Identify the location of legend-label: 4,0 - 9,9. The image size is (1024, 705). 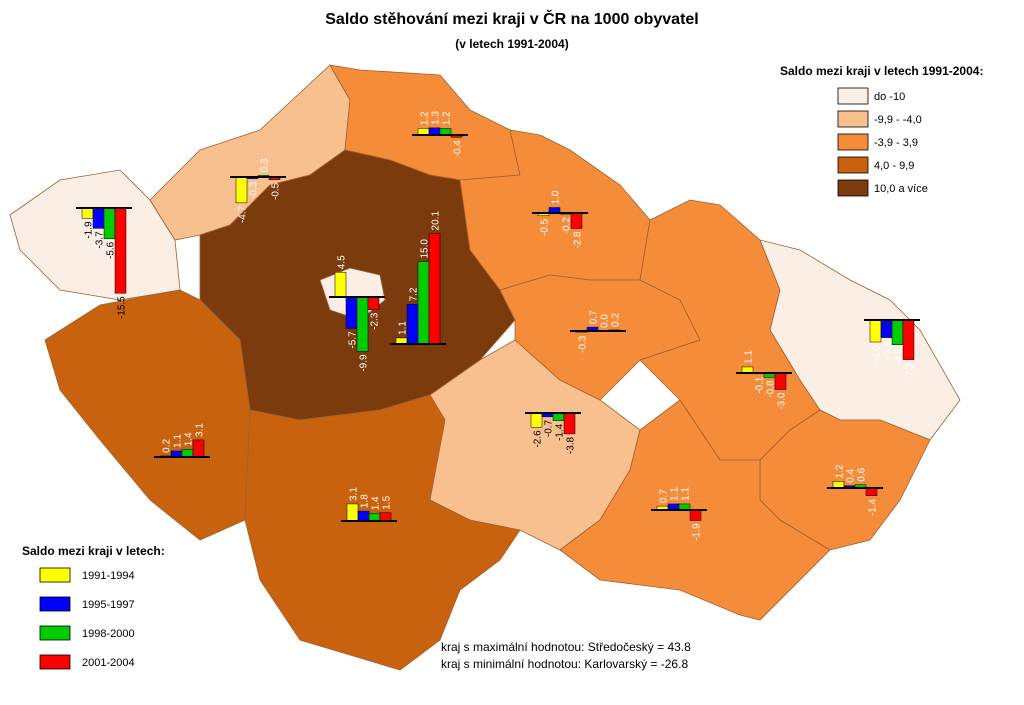
(894, 166).